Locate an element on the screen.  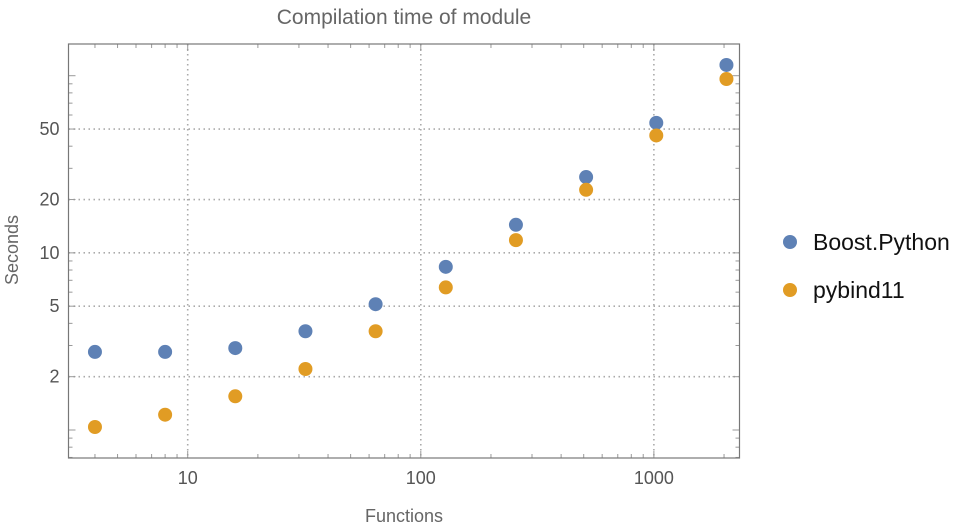
legend-item-pybind11: pybind11 is located at coordinates (844, 290).